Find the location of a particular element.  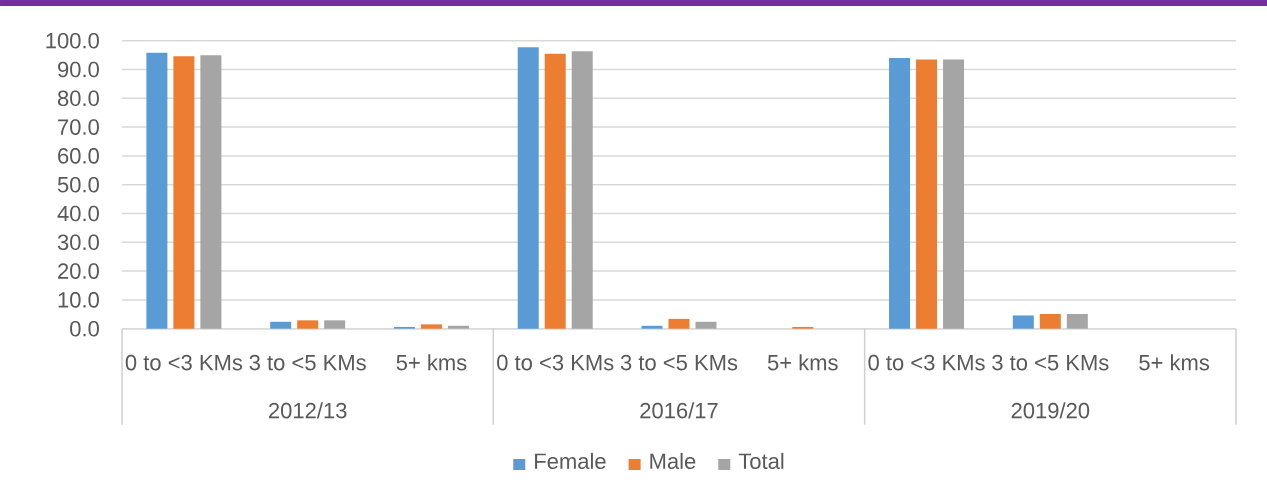

y-tick-label: 100.0 is located at coordinates (72, 40).